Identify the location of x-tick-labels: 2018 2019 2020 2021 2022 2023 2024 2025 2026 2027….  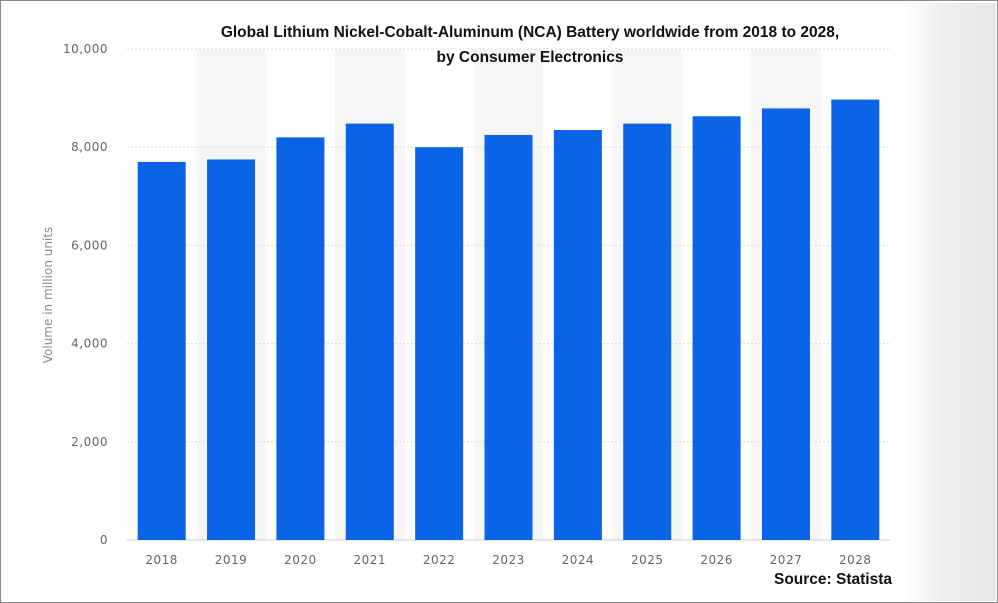
(508, 560).